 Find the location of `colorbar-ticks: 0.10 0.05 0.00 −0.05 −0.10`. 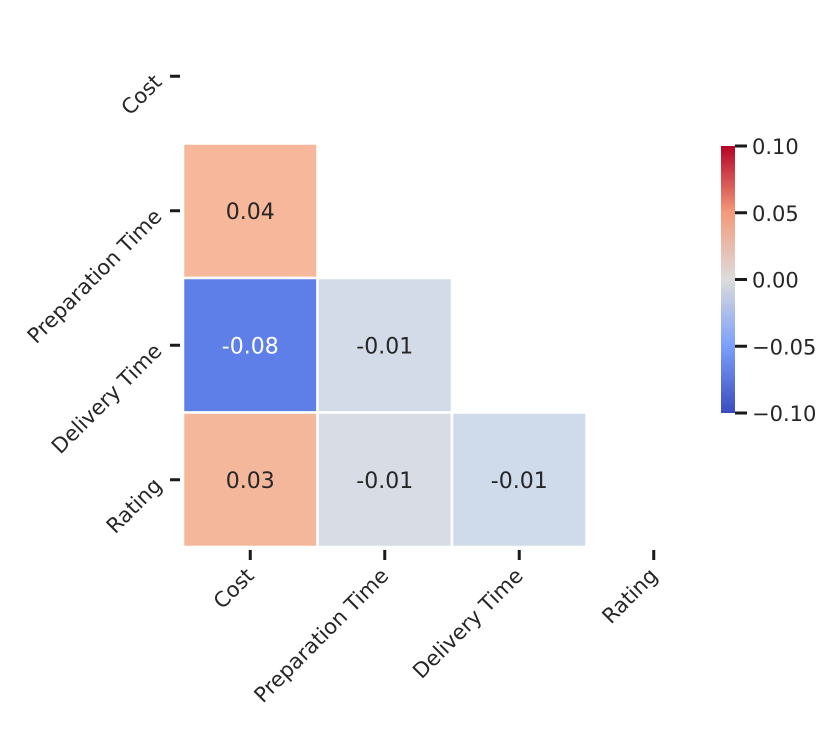

colorbar-ticks: 0.10 0.05 0.00 −0.05 −0.10 is located at coordinates (775, 280).